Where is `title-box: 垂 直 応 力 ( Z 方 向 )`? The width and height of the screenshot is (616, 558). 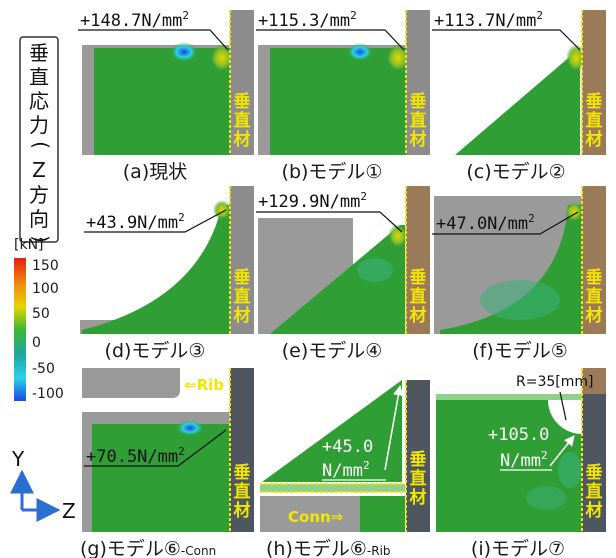
title-box: 垂 直 応 力 ( Z 方 向 ) is located at coordinates (39, 139).